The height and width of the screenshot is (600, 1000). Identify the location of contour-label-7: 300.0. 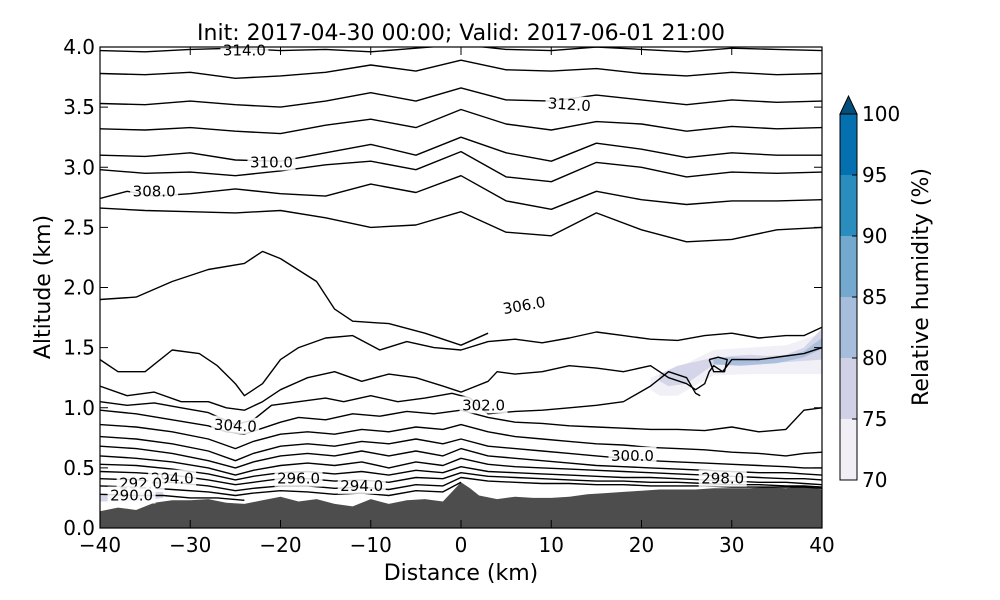
(632, 455).